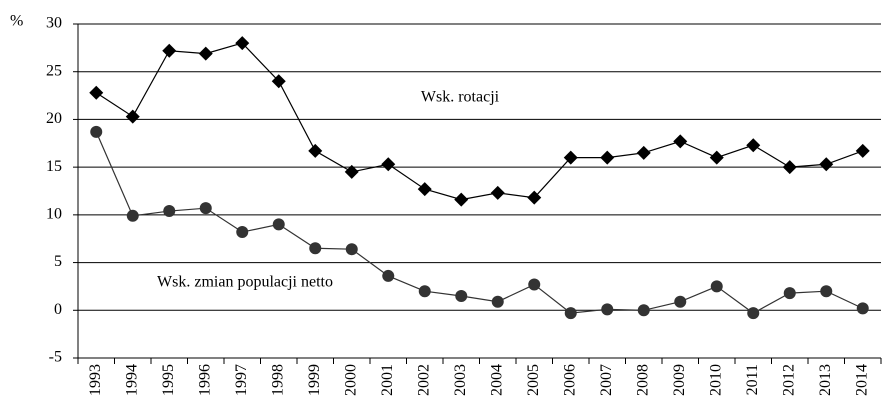 This screenshot has height=411, width=883. I want to click on y-unit: %, so click(16, 21).